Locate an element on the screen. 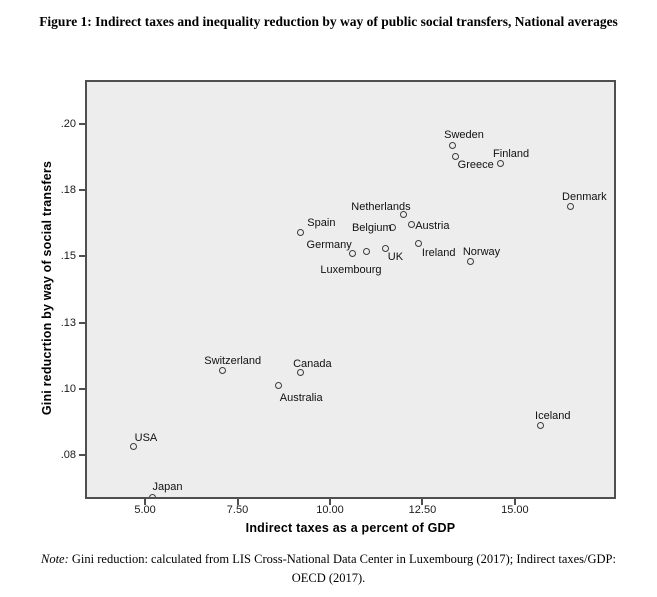 This screenshot has width=657, height=597. data-point-label: Denmark is located at coordinates (584, 197).